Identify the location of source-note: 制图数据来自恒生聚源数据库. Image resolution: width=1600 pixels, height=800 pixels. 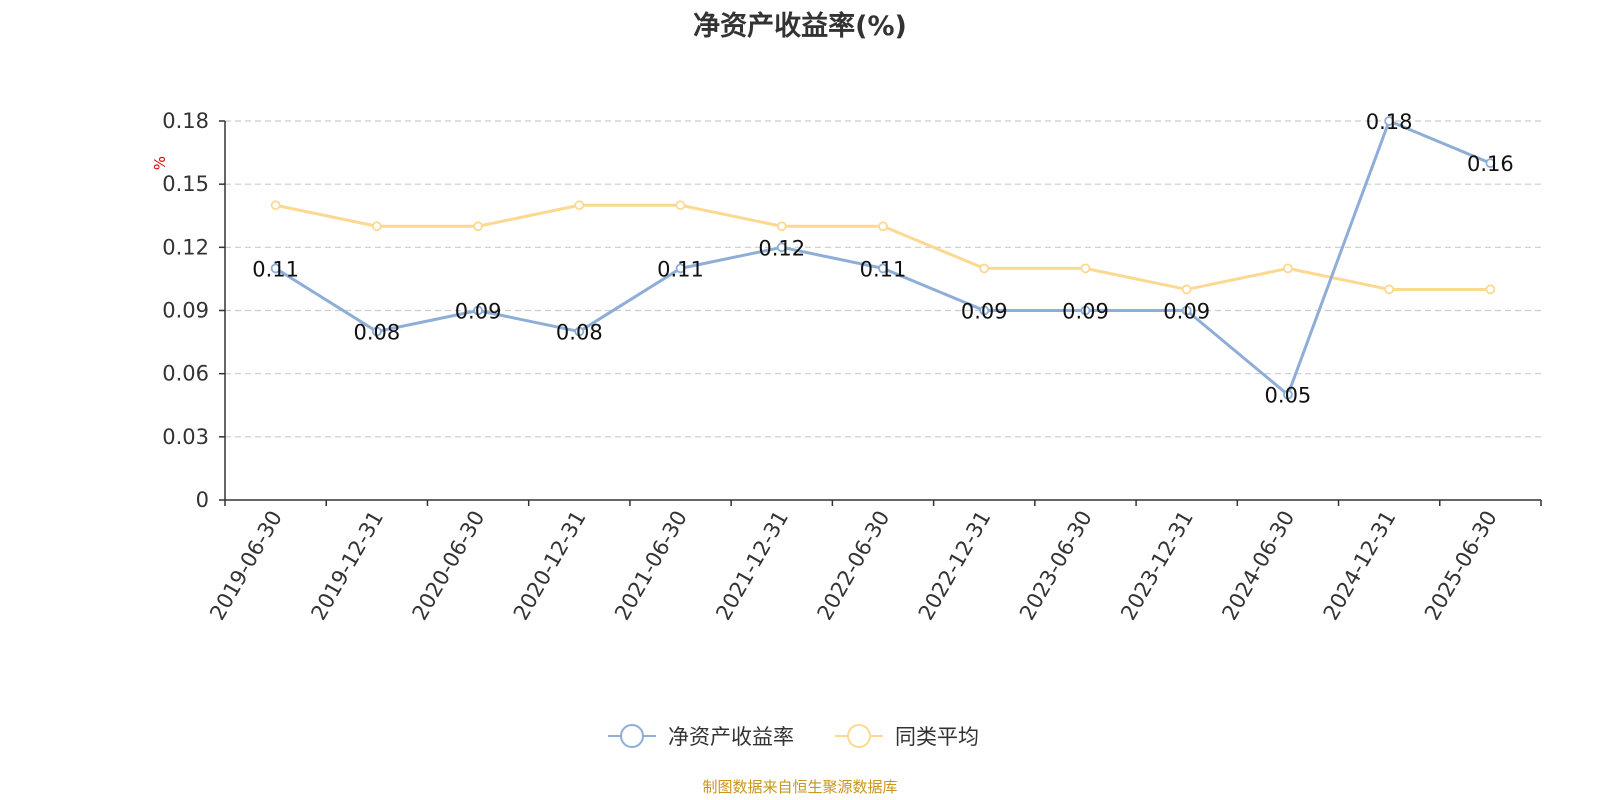
(799, 787).